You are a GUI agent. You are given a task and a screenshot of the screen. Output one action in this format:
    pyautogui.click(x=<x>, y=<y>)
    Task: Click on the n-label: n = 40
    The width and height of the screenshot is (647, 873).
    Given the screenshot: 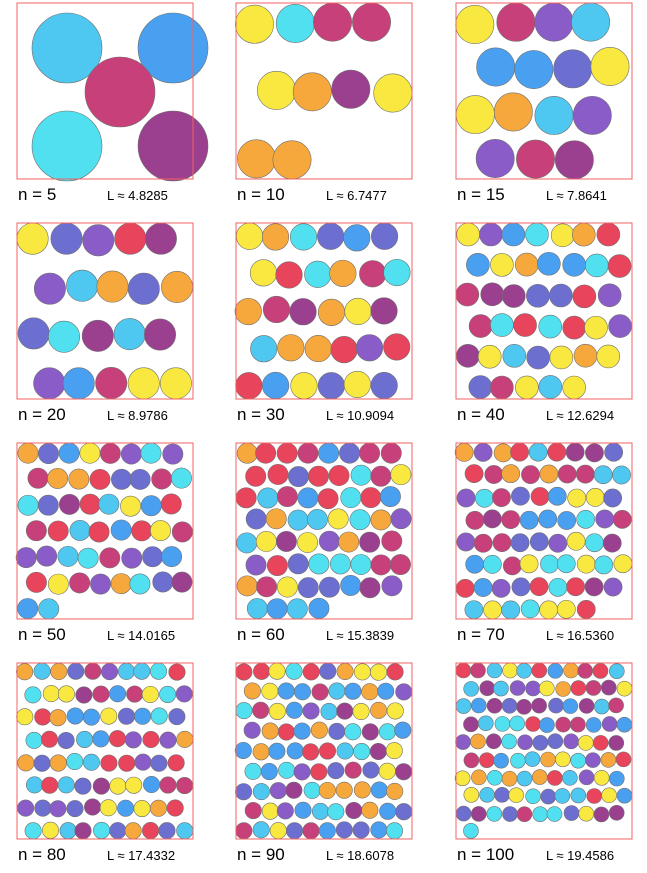 What is the action you would take?
    pyautogui.click(x=481, y=414)
    